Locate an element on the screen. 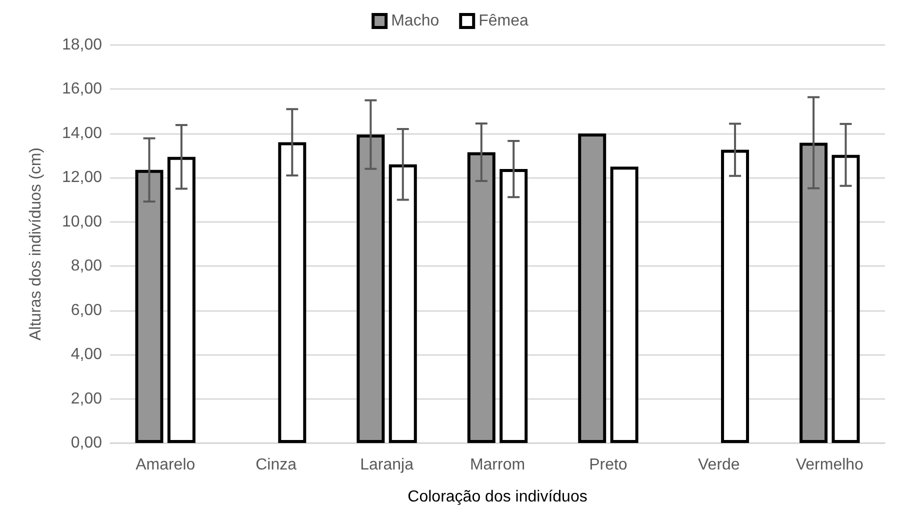 This screenshot has width=900, height=526. x-tick-label: Vermelho is located at coordinates (830, 465).